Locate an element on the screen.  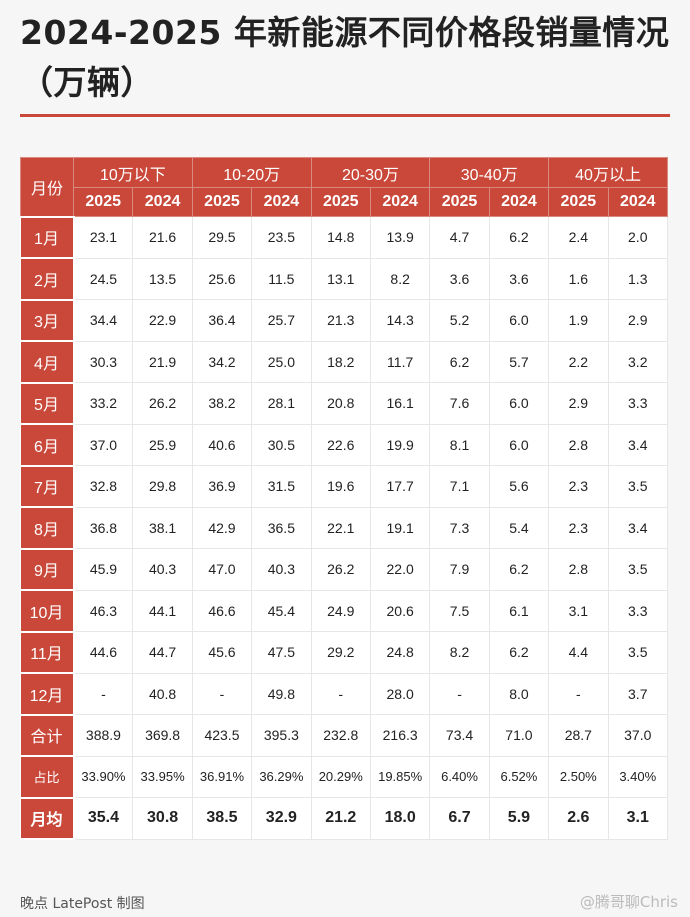
table-cell: 46.3 is located at coordinates (103, 610).